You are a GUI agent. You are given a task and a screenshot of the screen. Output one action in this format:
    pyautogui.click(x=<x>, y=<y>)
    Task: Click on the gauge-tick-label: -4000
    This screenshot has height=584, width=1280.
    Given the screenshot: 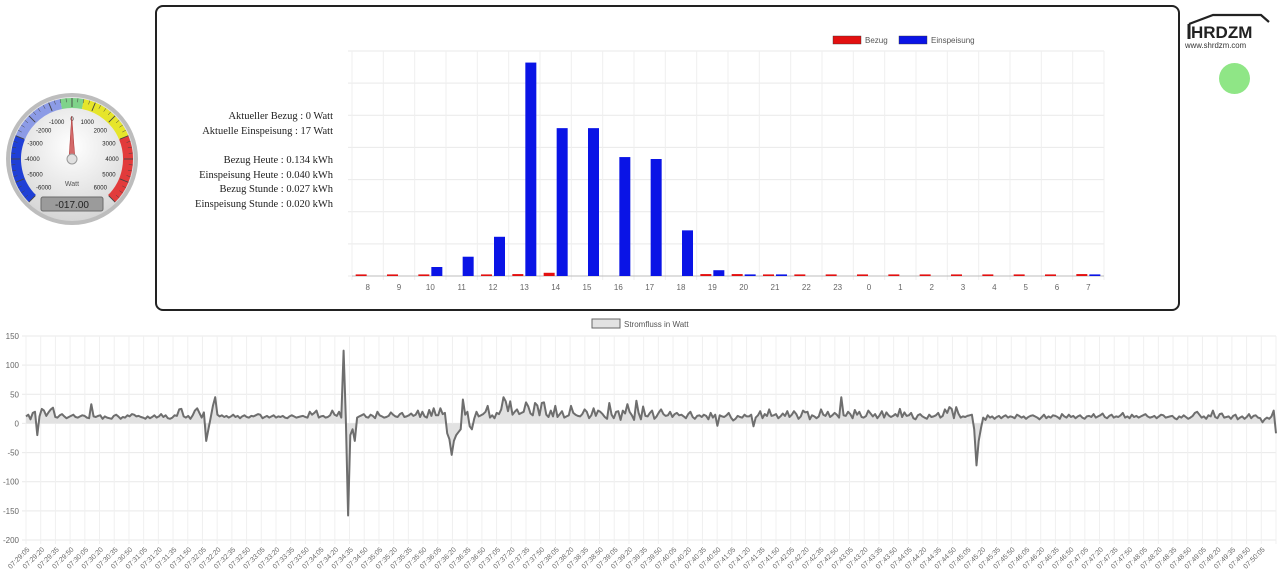 What is the action you would take?
    pyautogui.click(x=32, y=160)
    